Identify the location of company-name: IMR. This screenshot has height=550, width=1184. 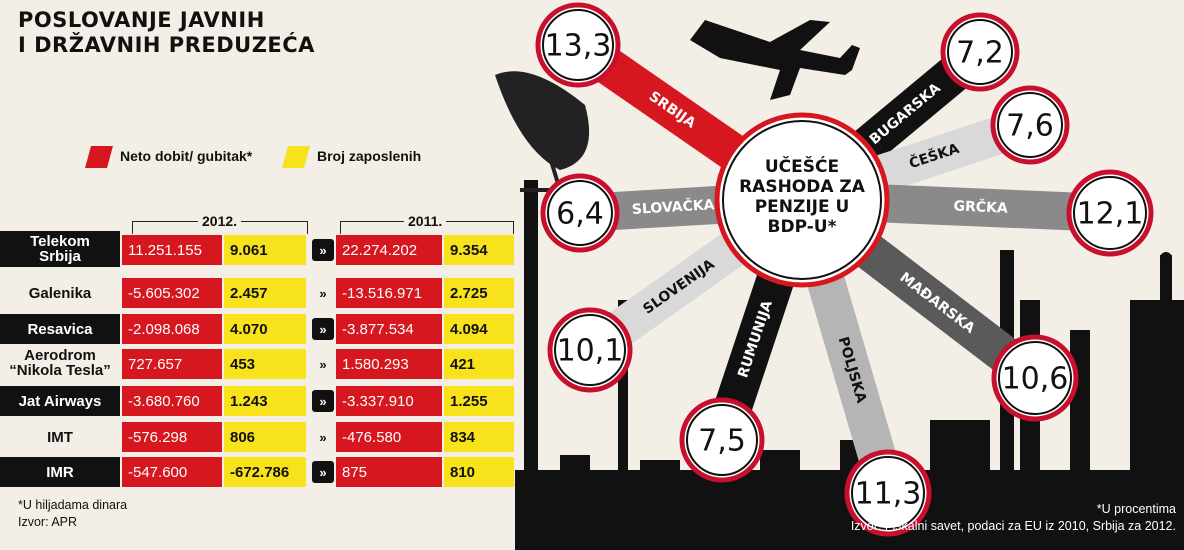
(60, 472).